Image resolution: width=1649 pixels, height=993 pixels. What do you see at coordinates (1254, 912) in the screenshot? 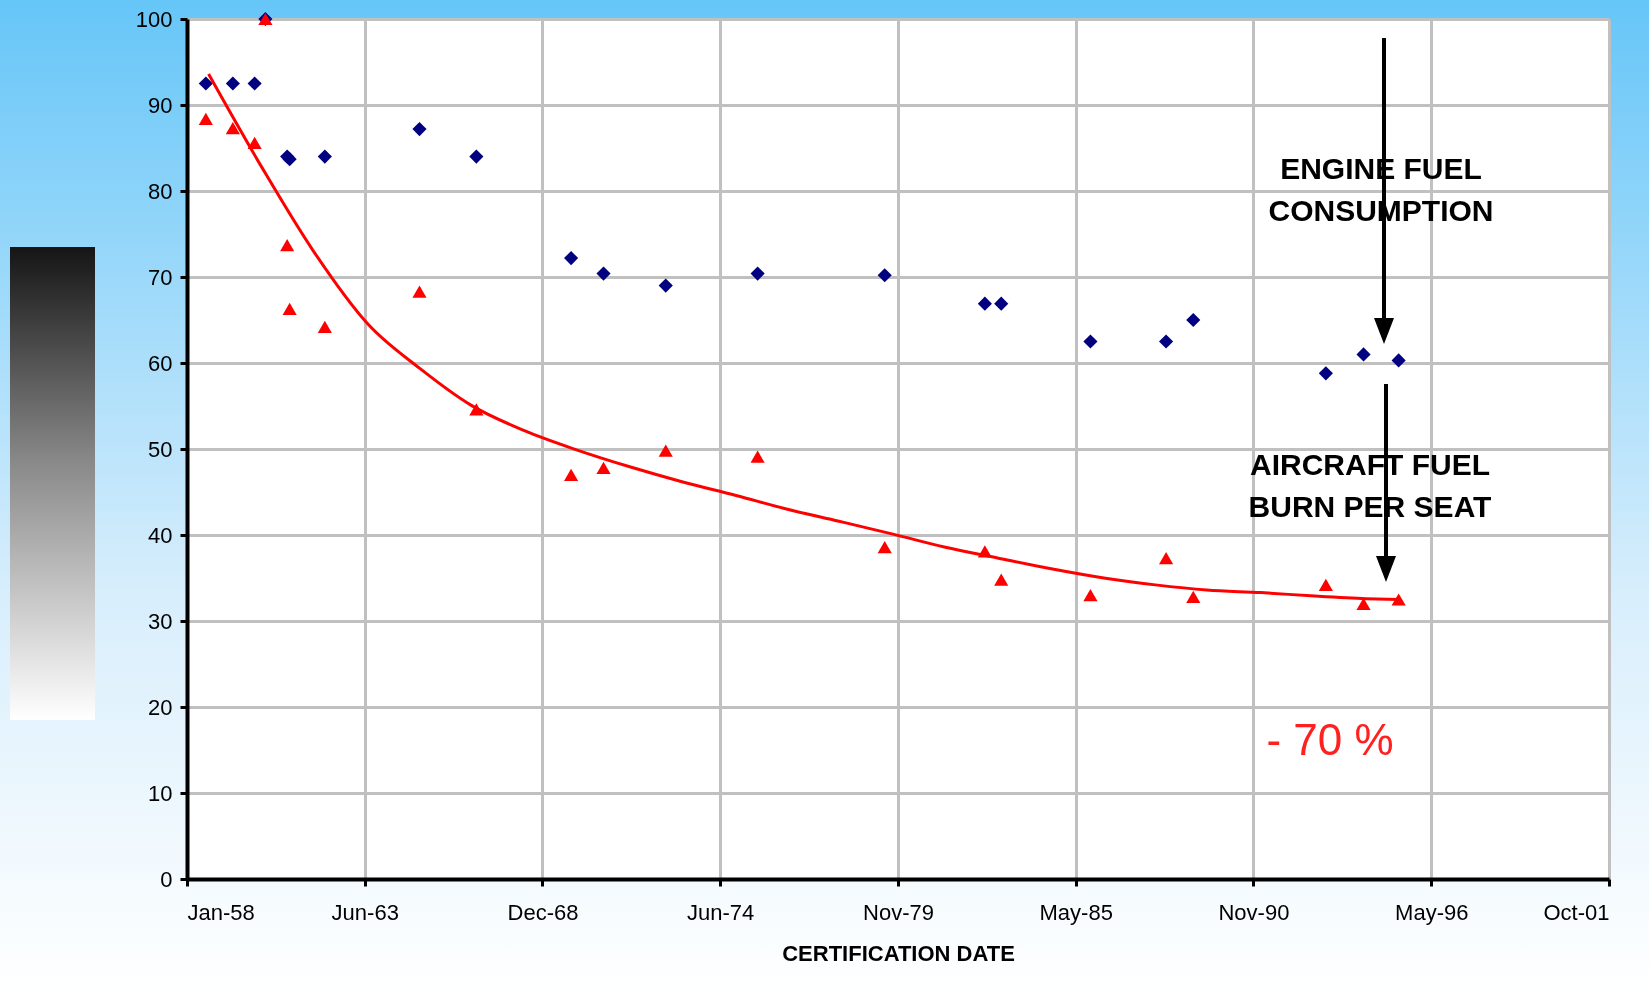
I see `x-tick-label: Nov-90` at bounding box center [1254, 912].